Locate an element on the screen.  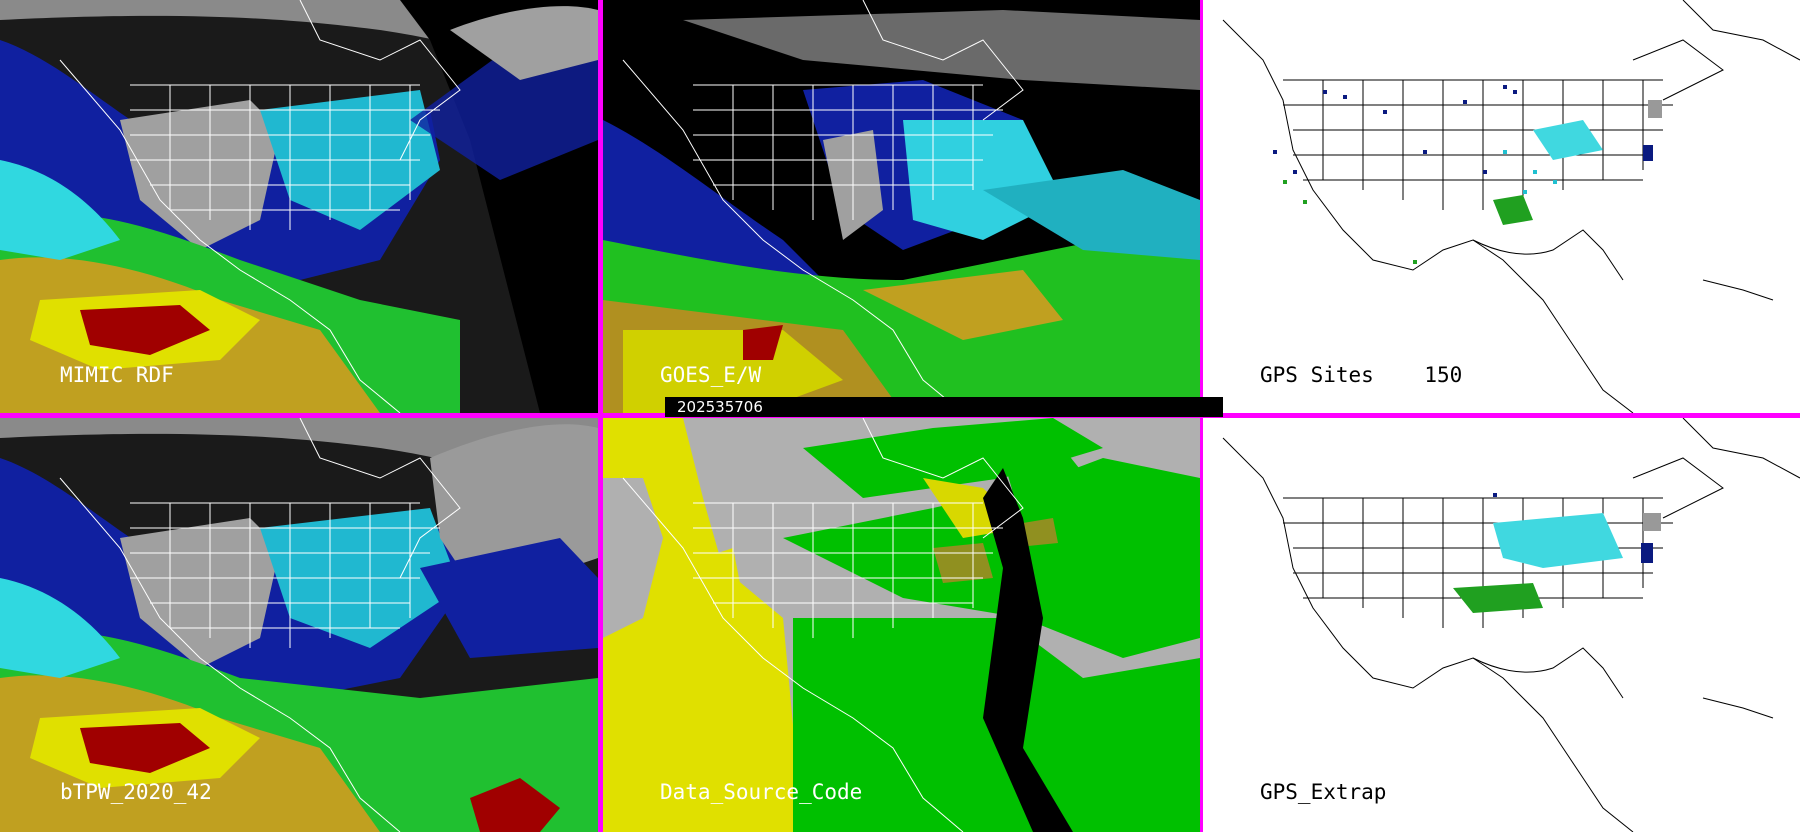
panel-label-gps-extrap: GPS_Extrap is located at coordinates (1323, 792).